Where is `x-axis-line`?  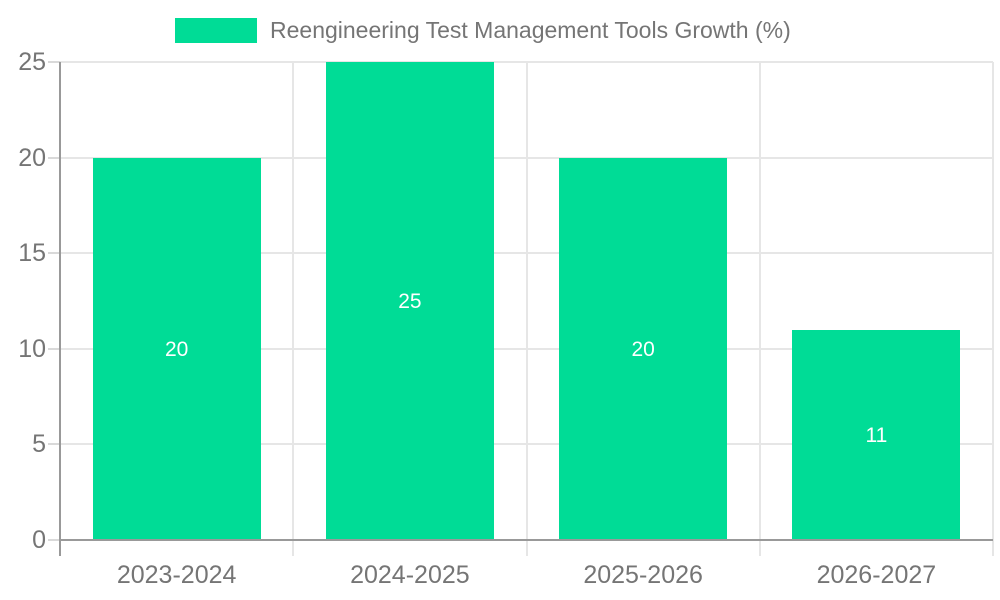 x-axis-line is located at coordinates (526, 540).